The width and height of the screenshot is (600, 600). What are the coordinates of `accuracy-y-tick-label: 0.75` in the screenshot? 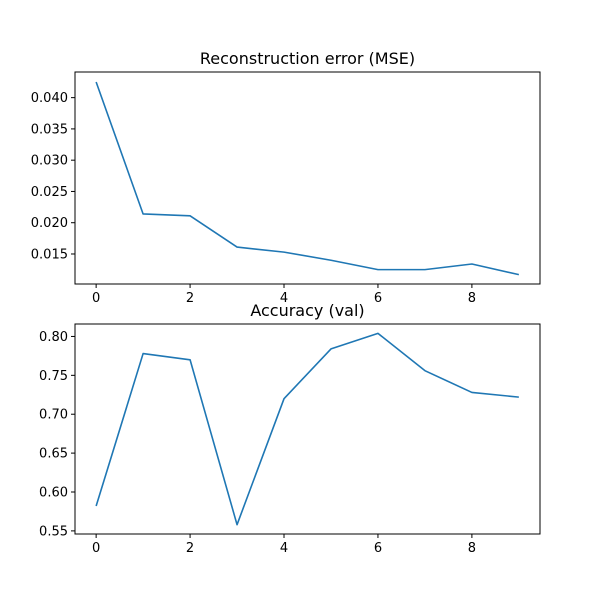 It's located at (53, 376).